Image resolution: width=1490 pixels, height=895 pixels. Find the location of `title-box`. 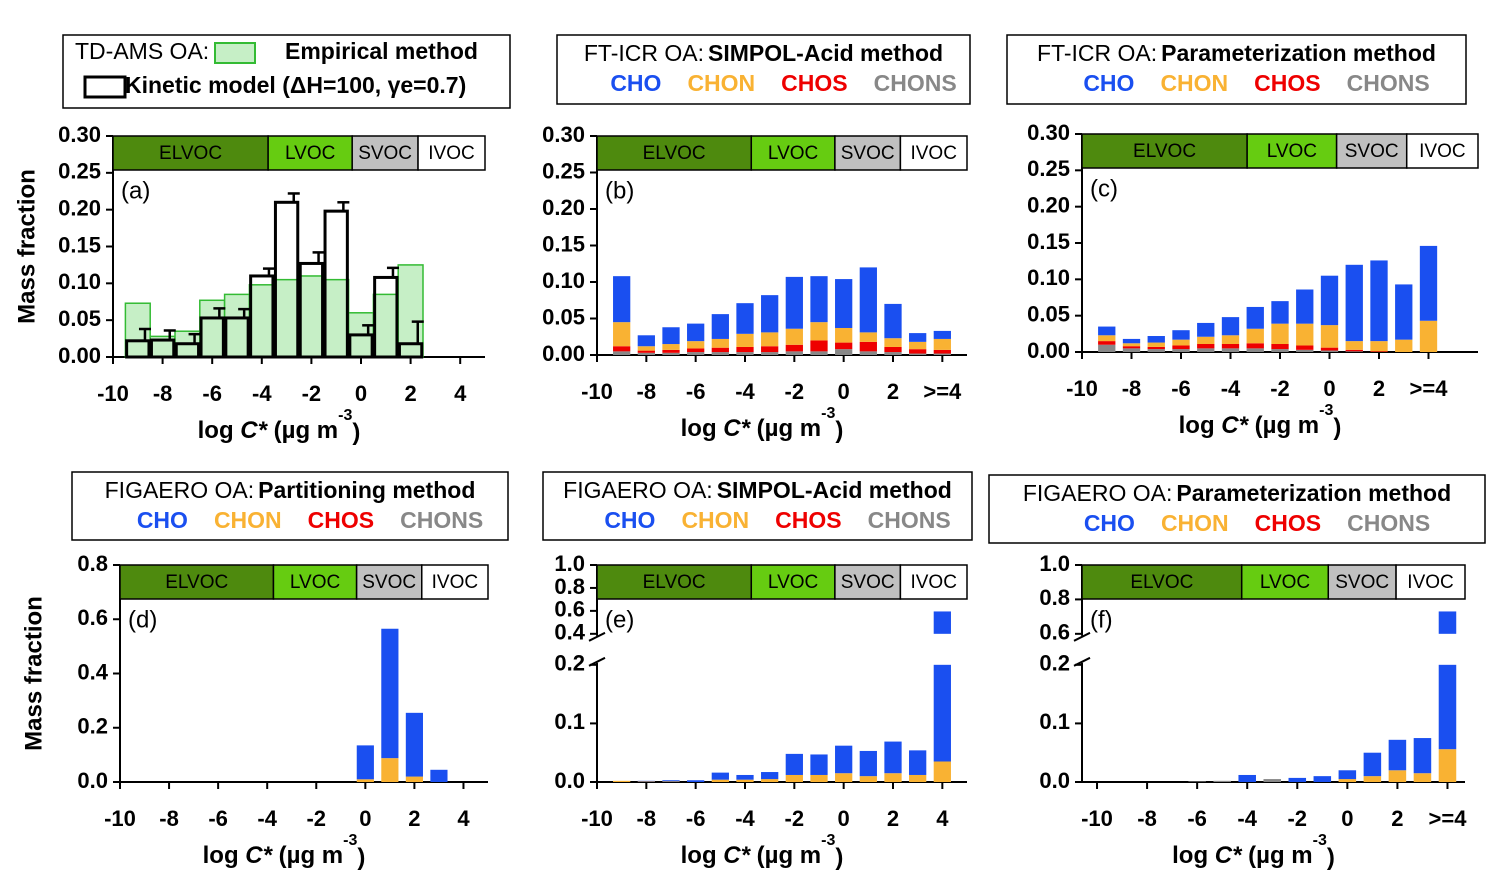

title-box is located at coordinates (1237, 509).